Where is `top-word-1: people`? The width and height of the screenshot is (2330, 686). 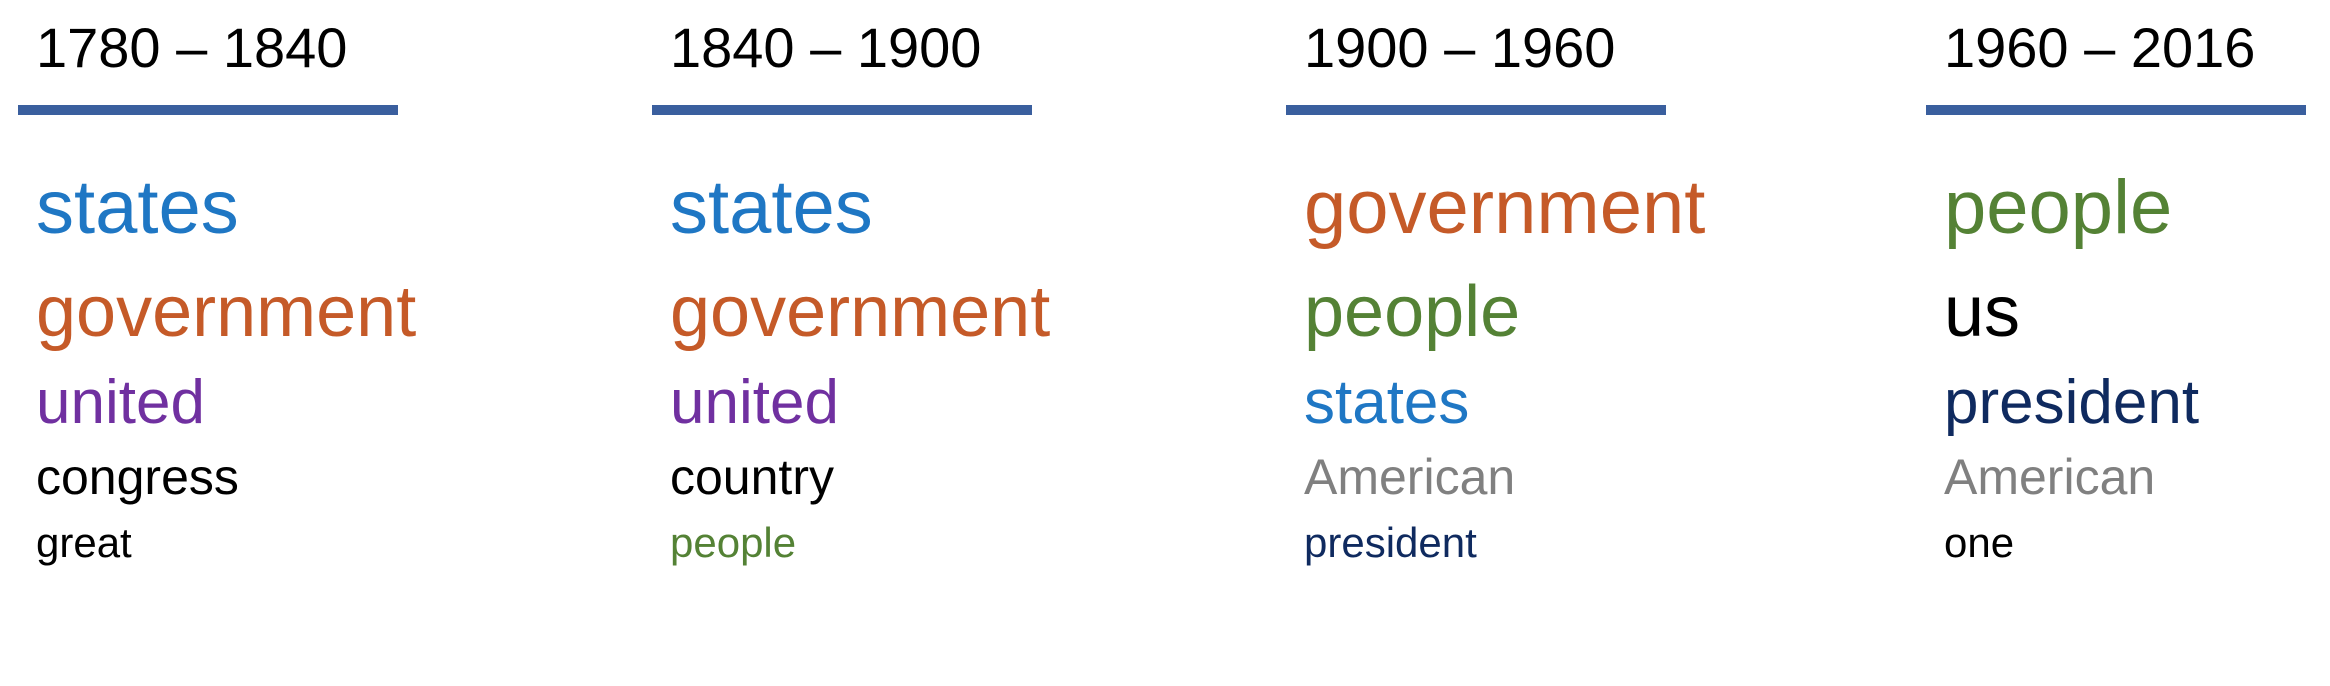
top-word-1: people is located at coordinates (2058, 207).